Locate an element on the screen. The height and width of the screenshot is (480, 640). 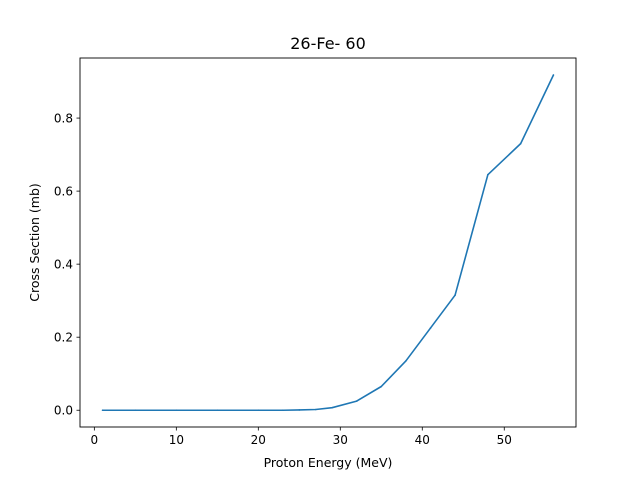
y-axis-label: Cross Section (mb) is located at coordinates (34, 242).